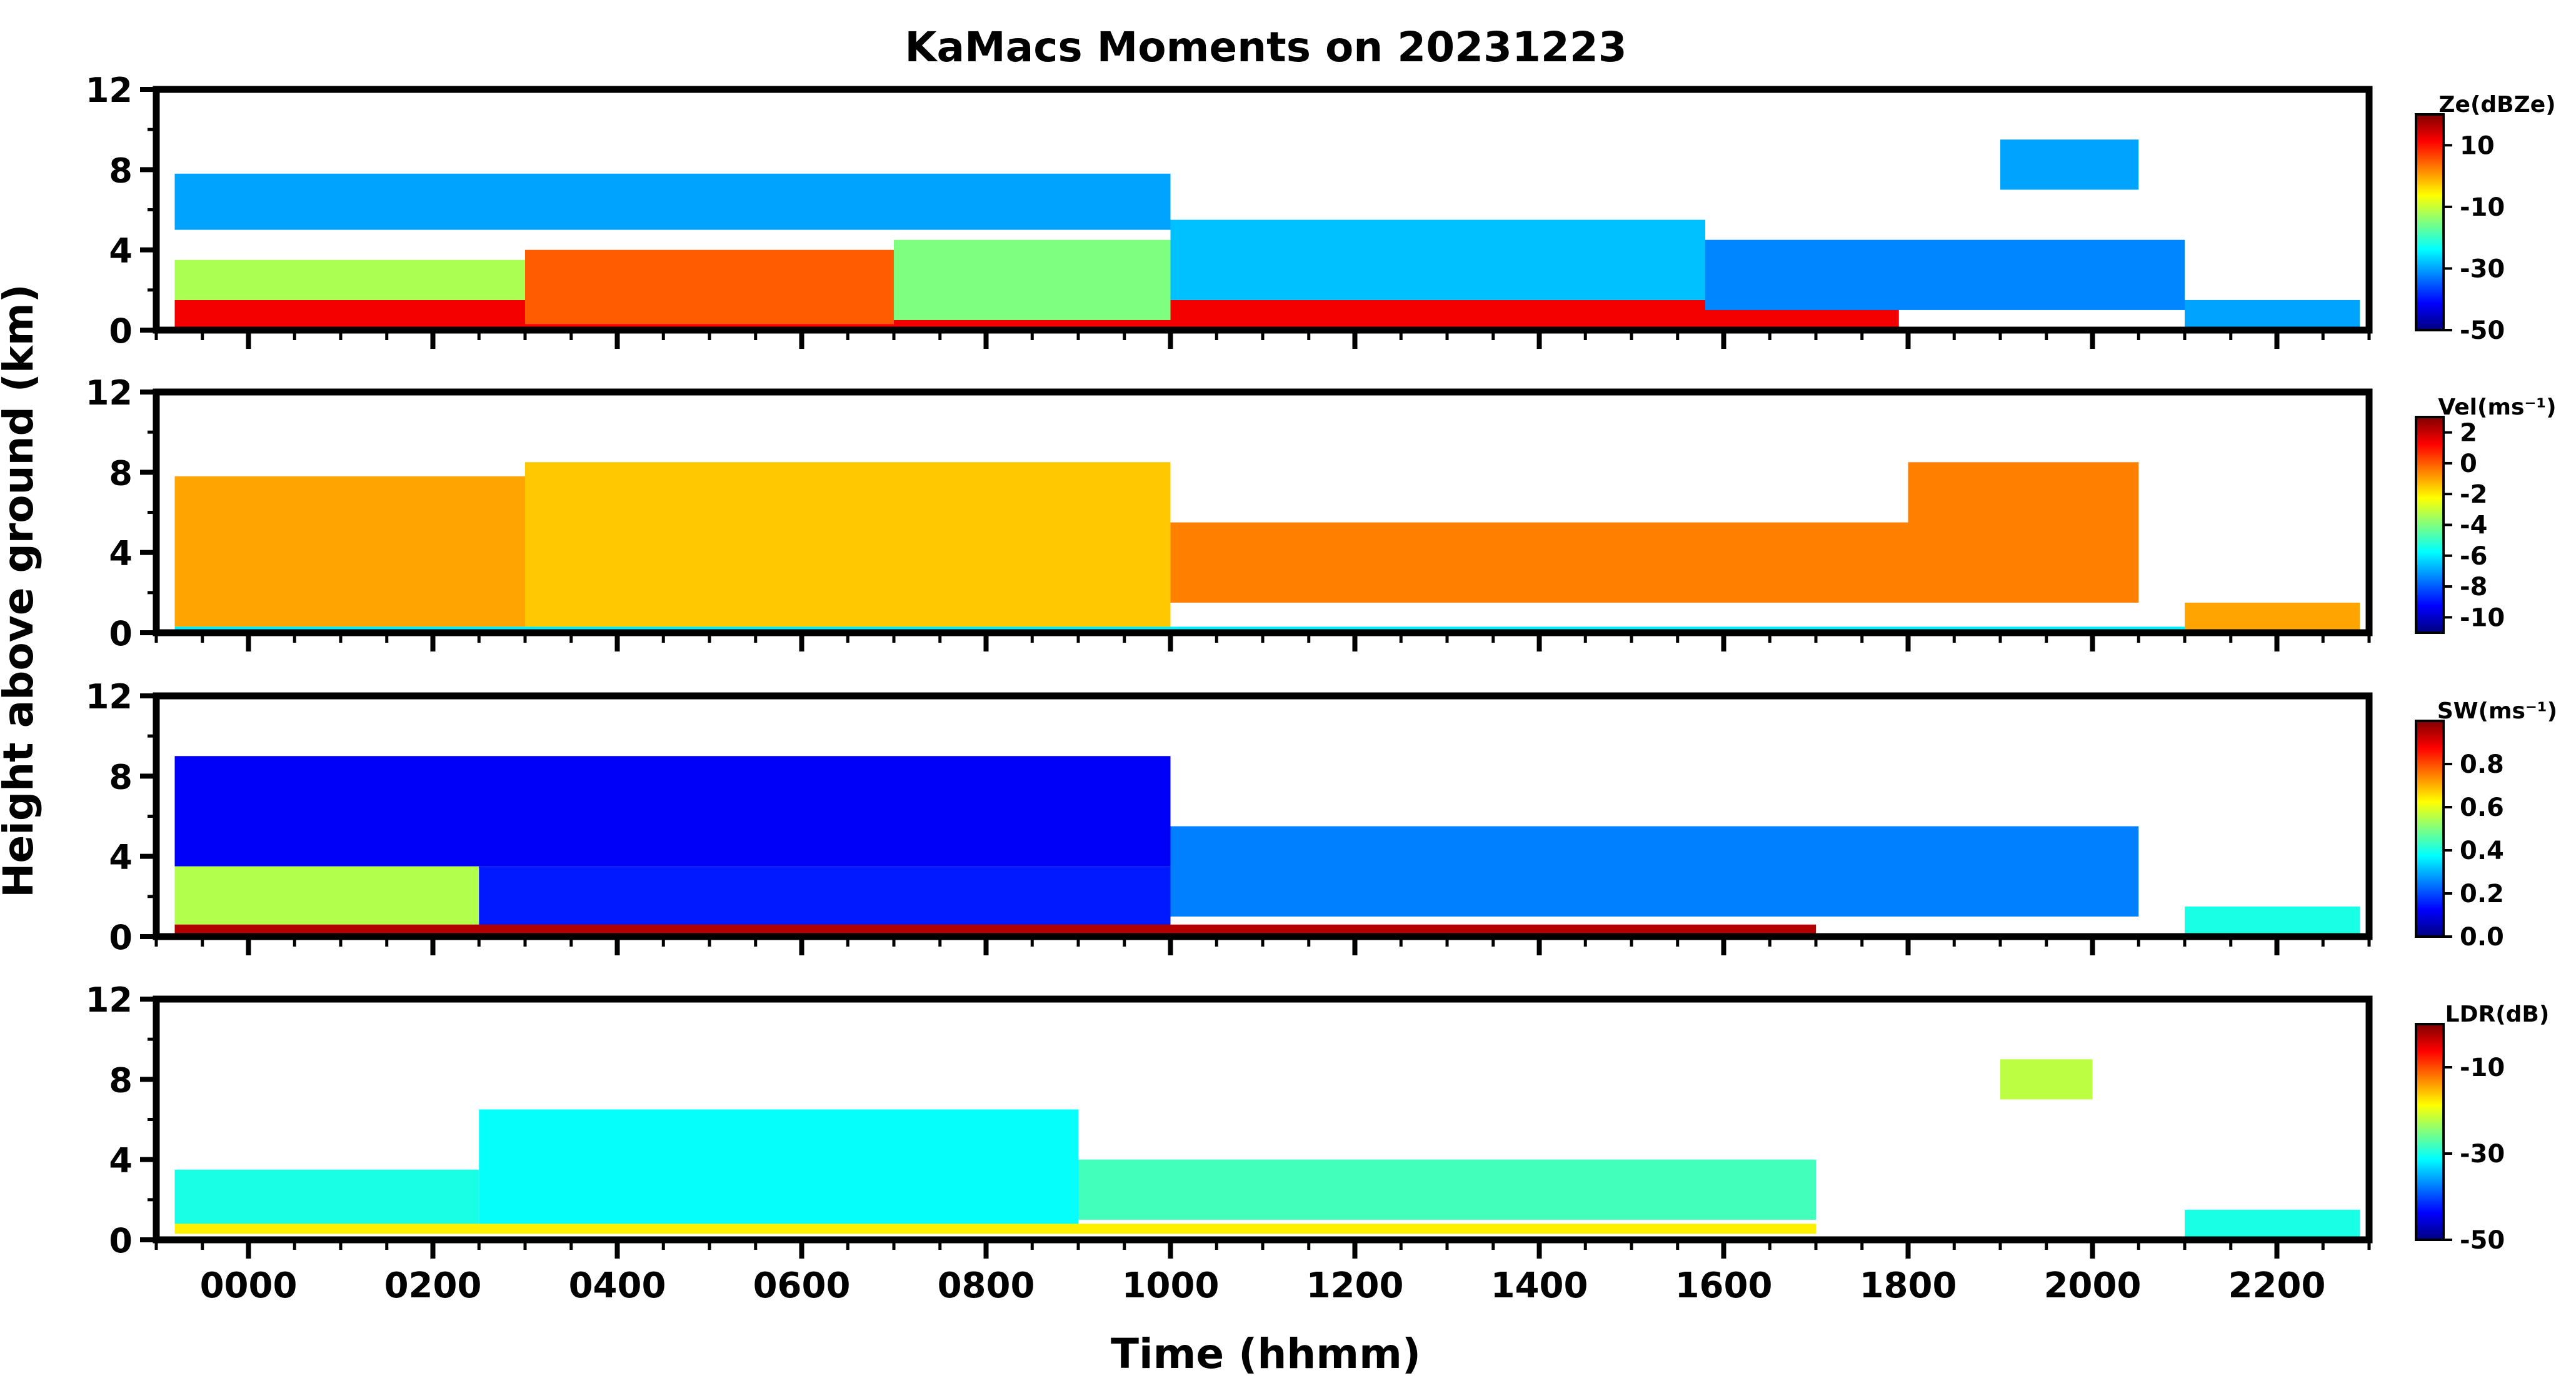 This screenshot has width=2576, height=1398. I want to click on colorbar-tick-label-sw-4: 0.0, so click(2482, 937).